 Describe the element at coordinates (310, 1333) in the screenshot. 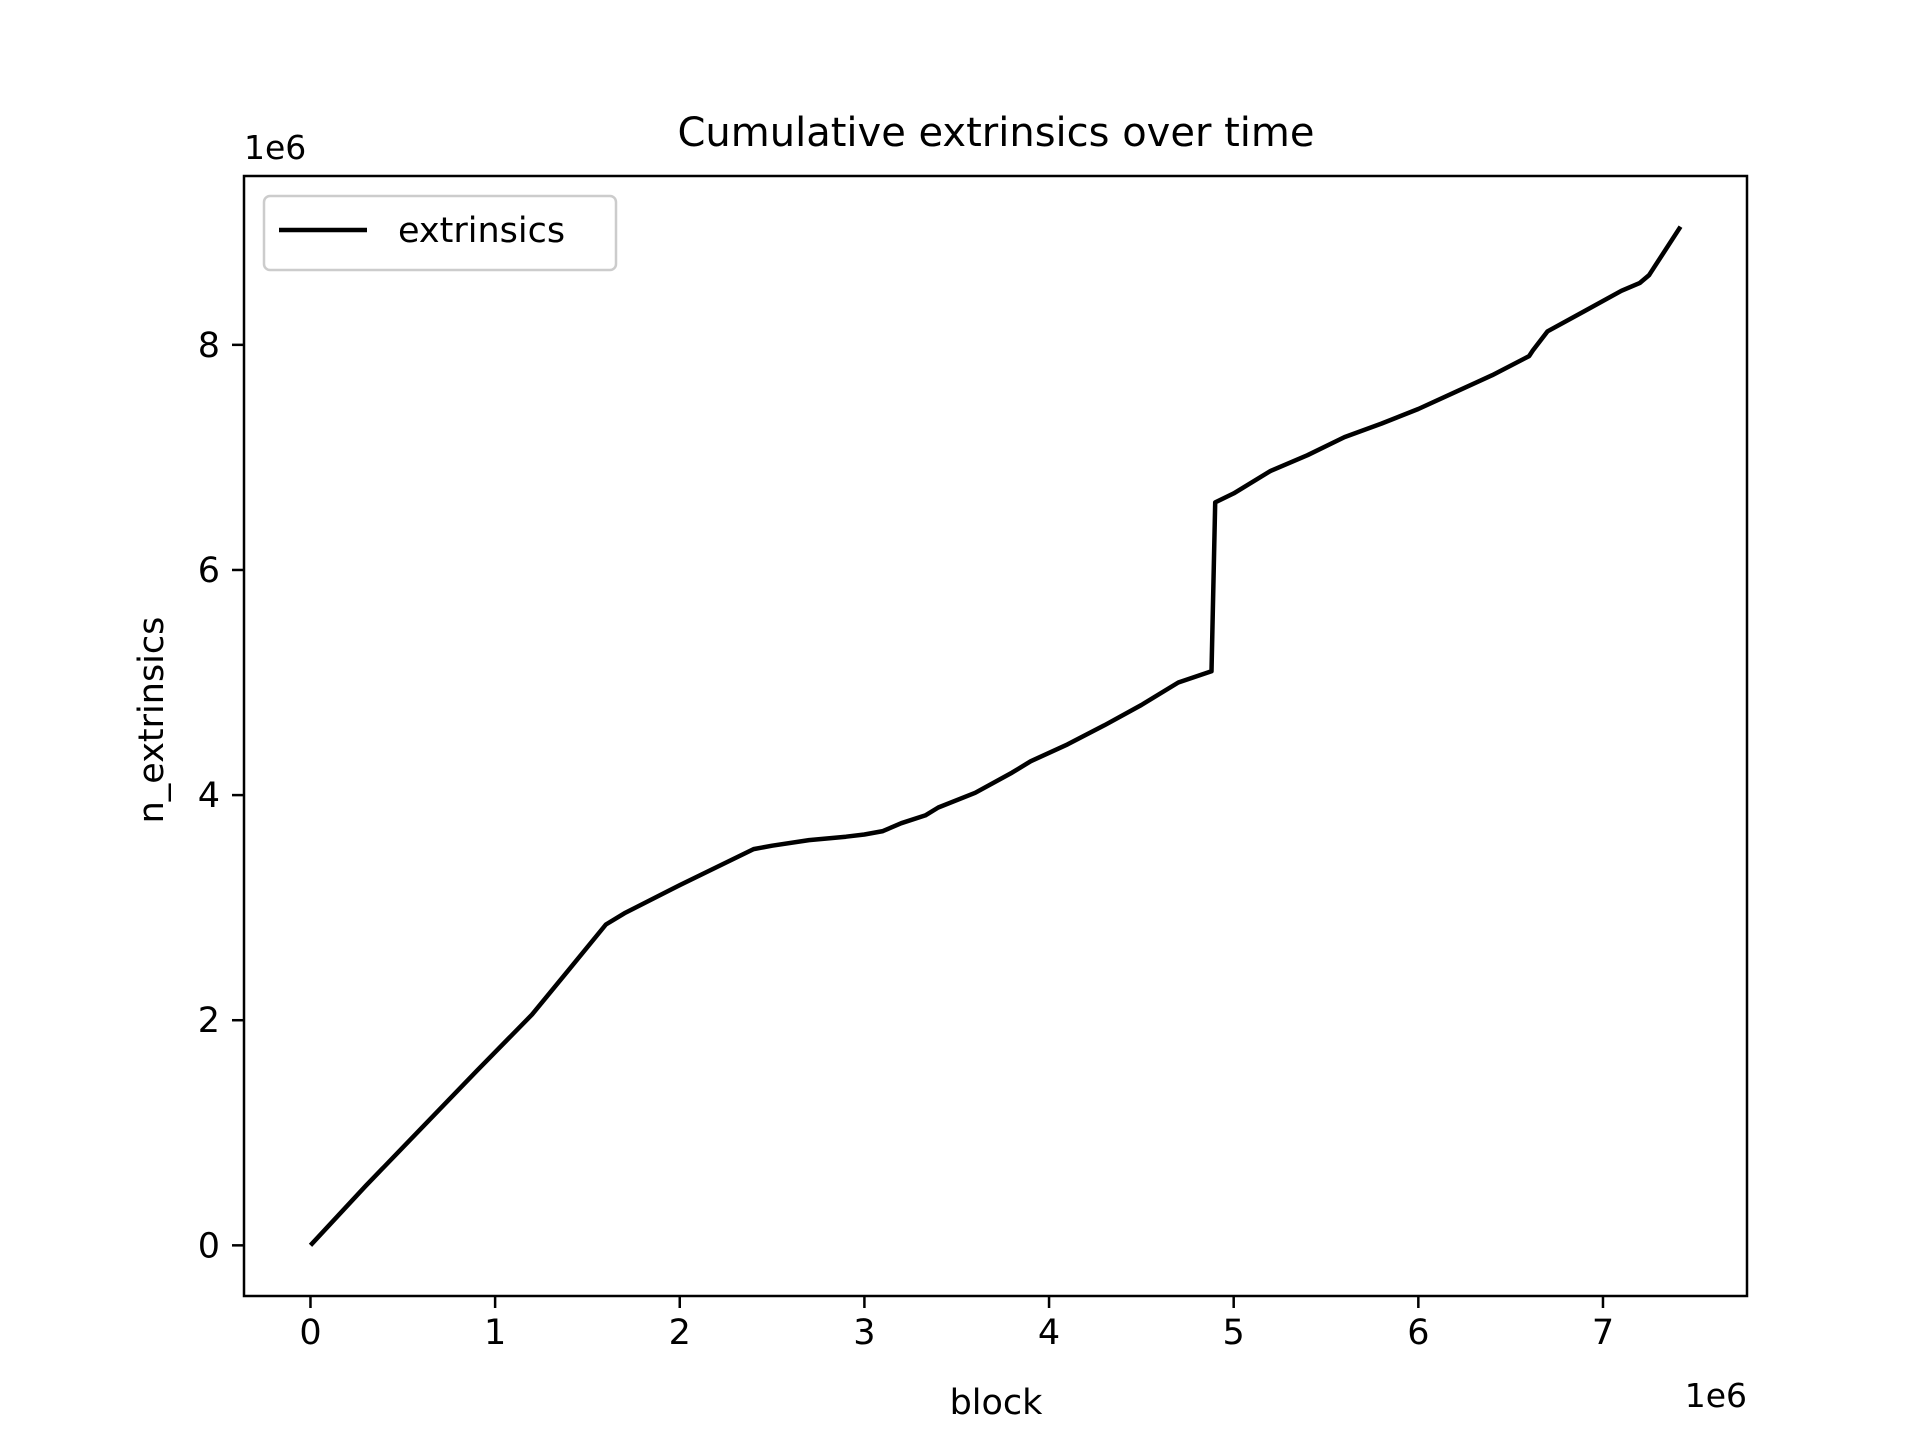

I see `x-tick-label: 0` at that location.